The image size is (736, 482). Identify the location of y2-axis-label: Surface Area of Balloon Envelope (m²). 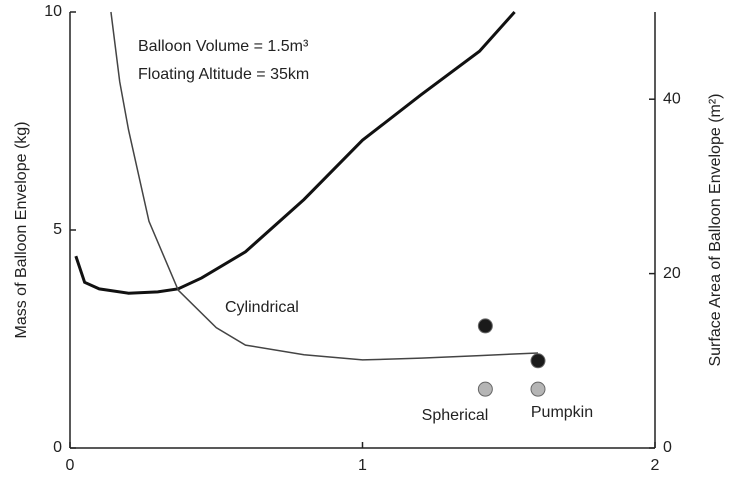
(715, 229).